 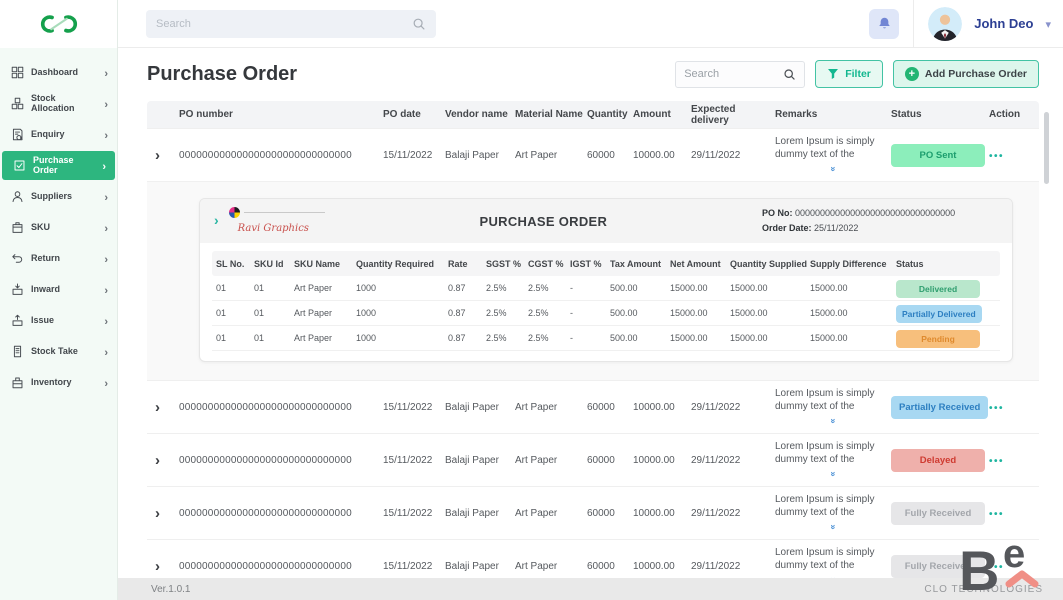 What do you see at coordinates (58, 196) in the screenshot?
I see `sidebar-item: Suppliers` at bounding box center [58, 196].